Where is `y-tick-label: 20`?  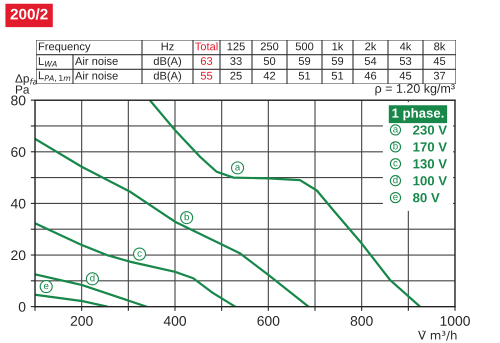 y-tick-label: 20 is located at coordinates (18, 255).